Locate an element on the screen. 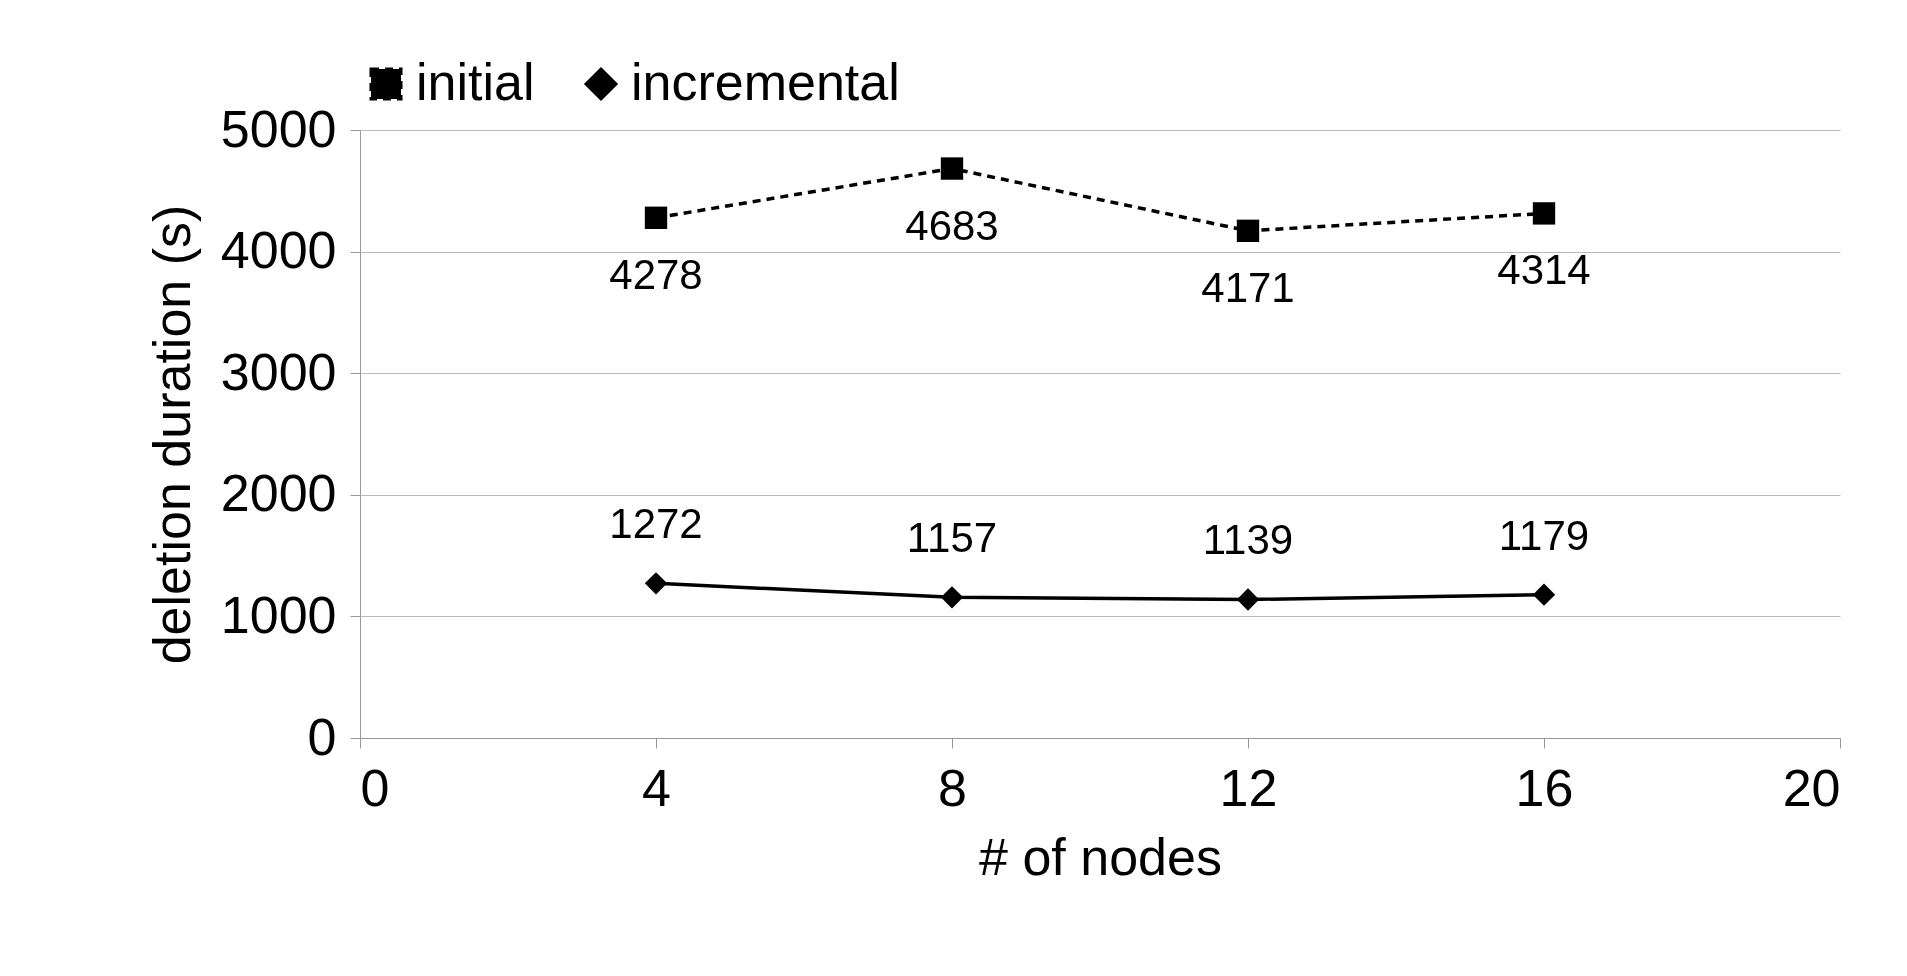 This screenshot has height=976, width=1907. data-label: 1157 is located at coordinates (952, 538).